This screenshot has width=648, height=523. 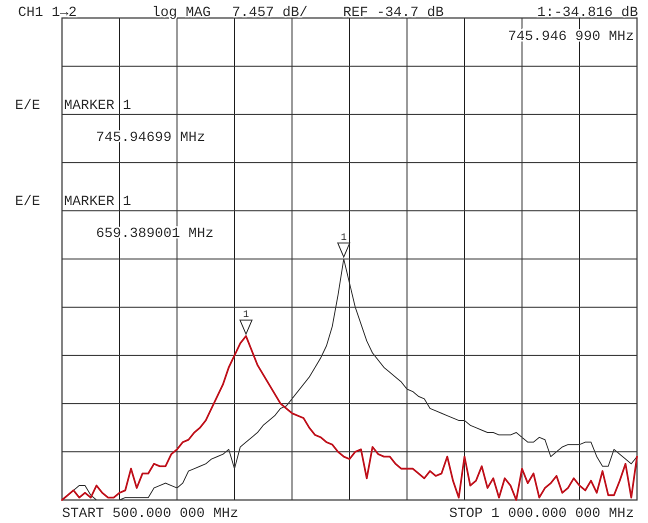 I want to click on annotation: 1, so click(x=246, y=316).